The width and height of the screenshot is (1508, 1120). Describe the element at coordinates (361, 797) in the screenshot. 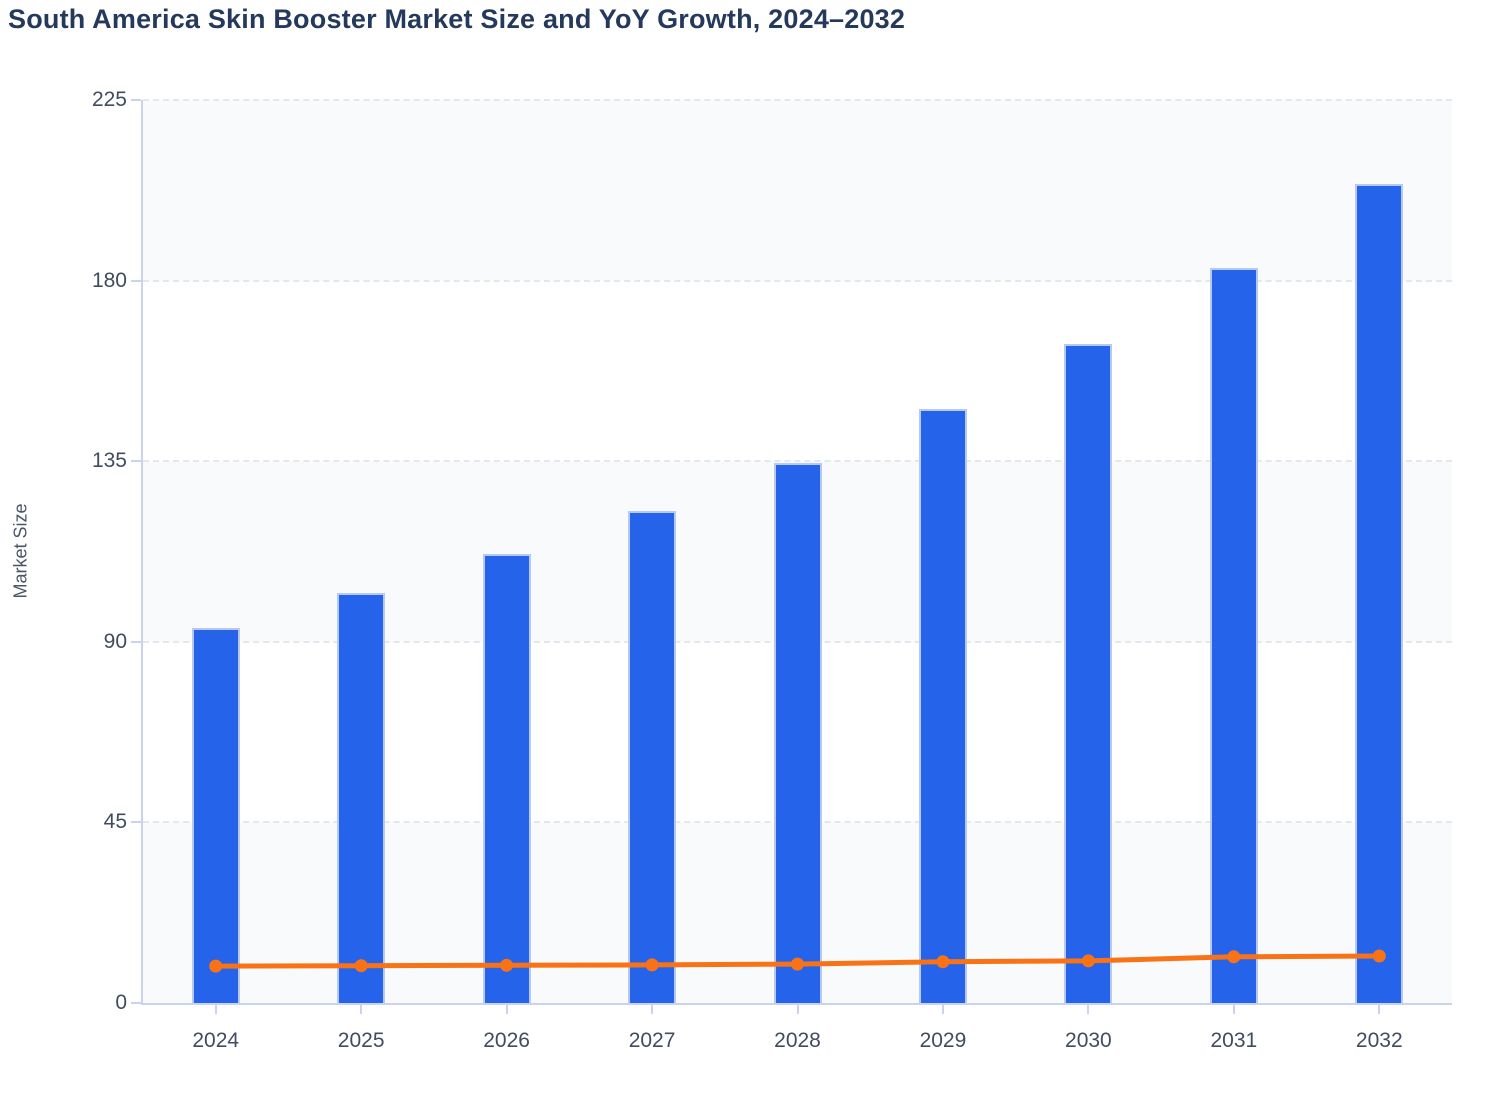

I see `bar-2025` at that location.